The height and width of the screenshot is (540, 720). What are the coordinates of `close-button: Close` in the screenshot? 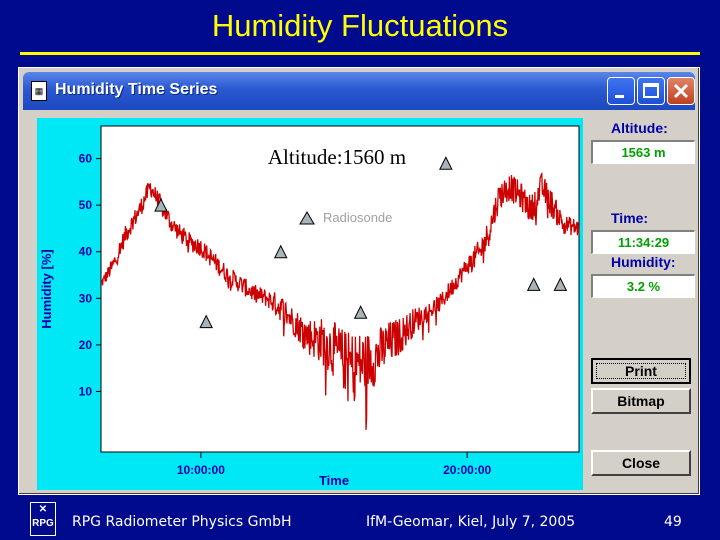 It's located at (641, 463).